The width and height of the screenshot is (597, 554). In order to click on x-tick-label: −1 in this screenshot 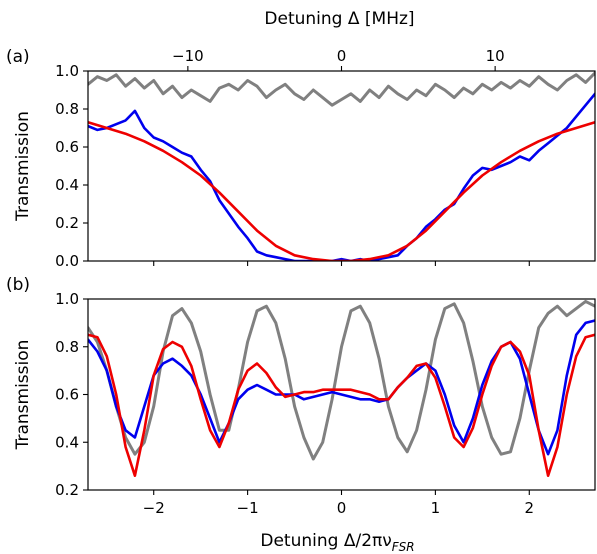, I will do `click(248, 508)`.